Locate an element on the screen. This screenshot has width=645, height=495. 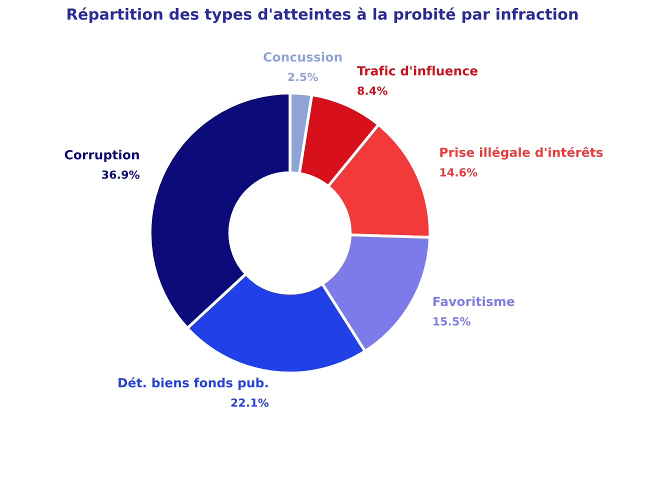
slice-label: Corruption is located at coordinates (101, 156).